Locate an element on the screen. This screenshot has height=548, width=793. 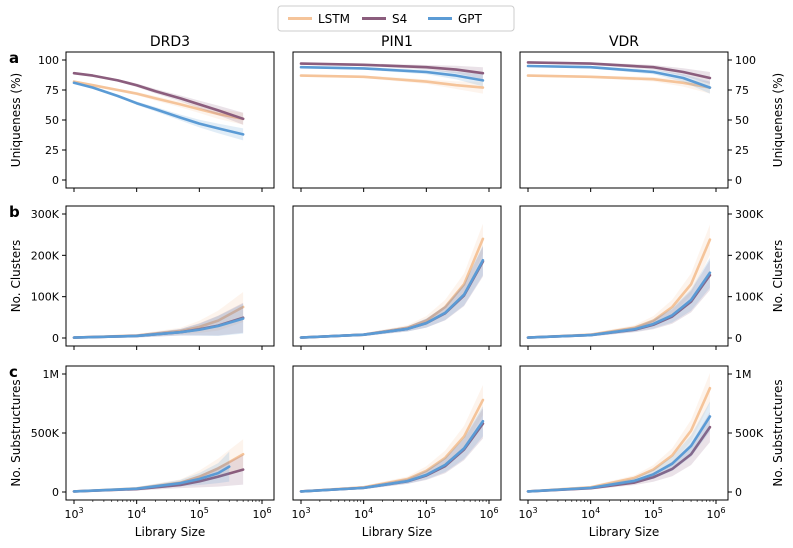
legend: LSTM S4 GPT is located at coordinates (396, 18).